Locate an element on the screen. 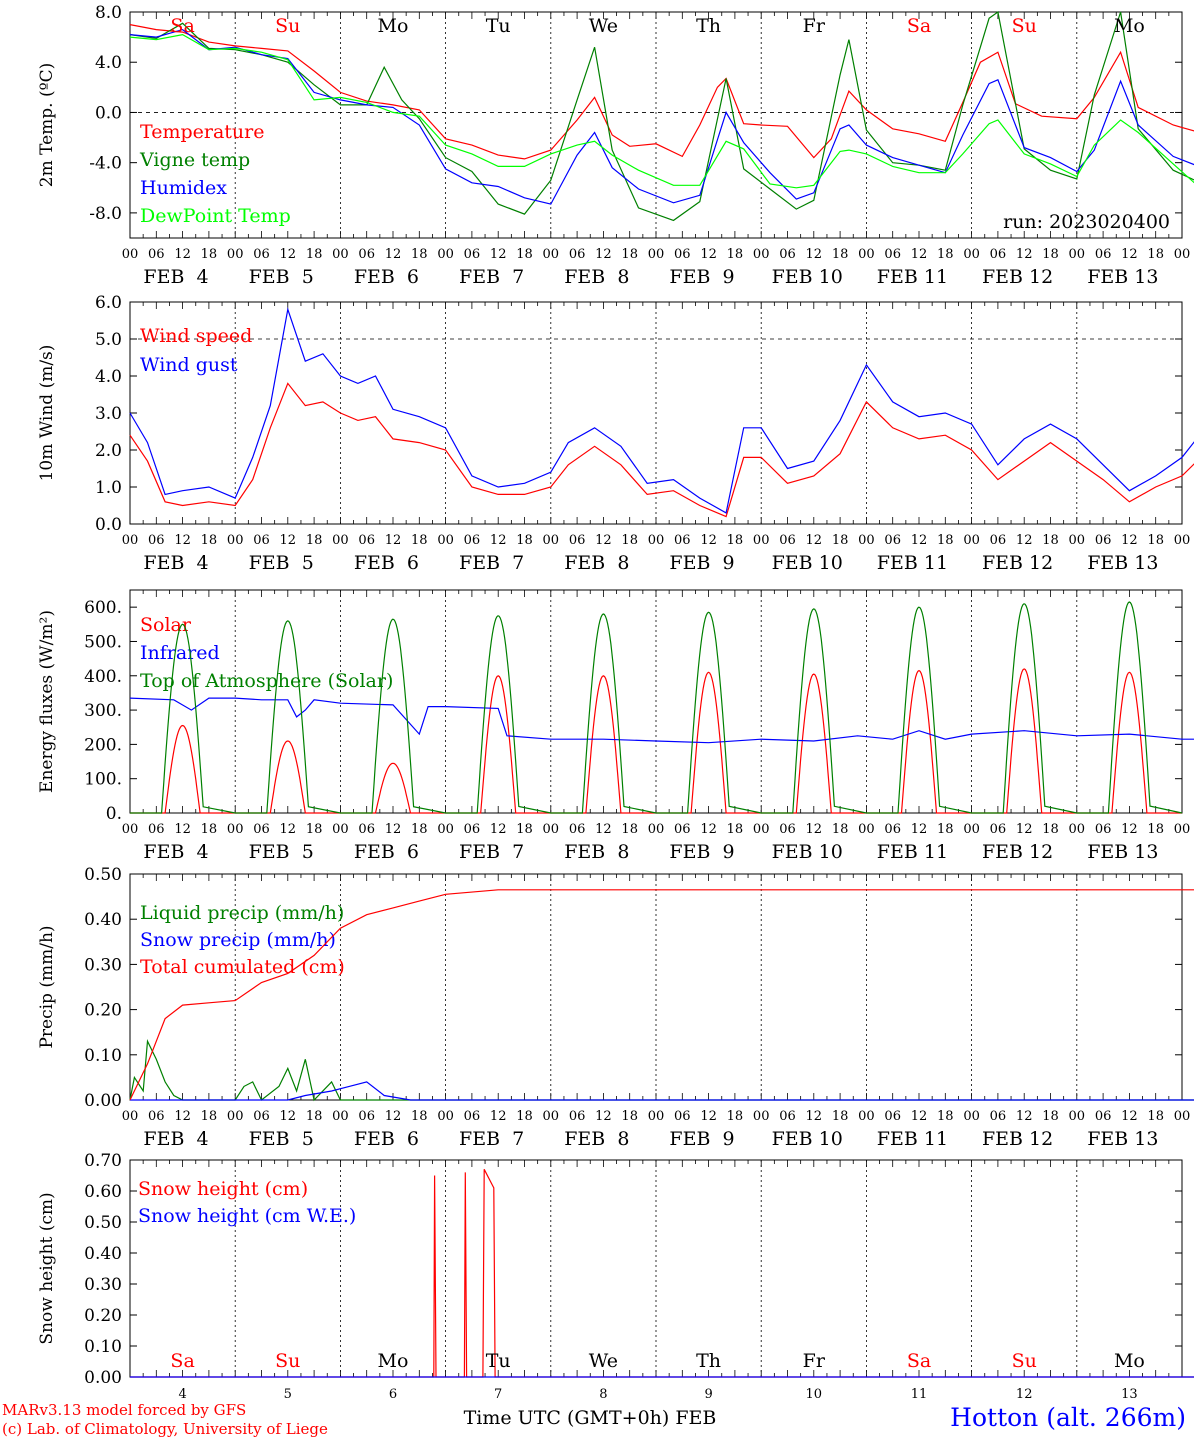  y-tick-label: 400. is located at coordinates (103, 677).